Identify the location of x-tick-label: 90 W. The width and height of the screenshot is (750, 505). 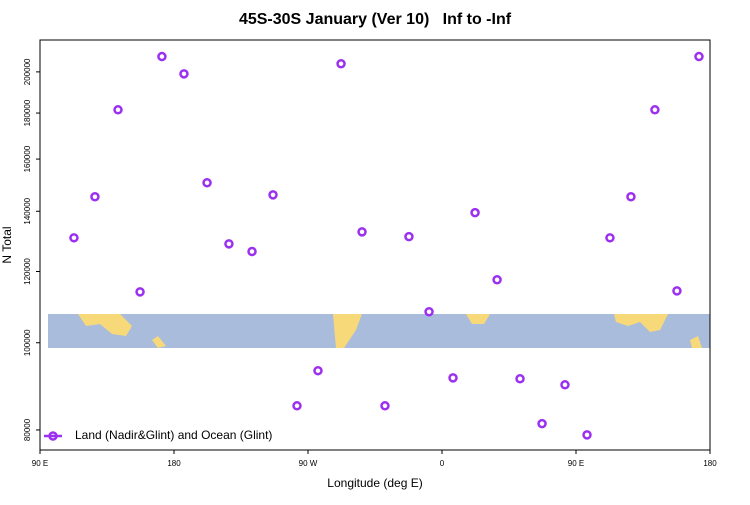
(308, 463).